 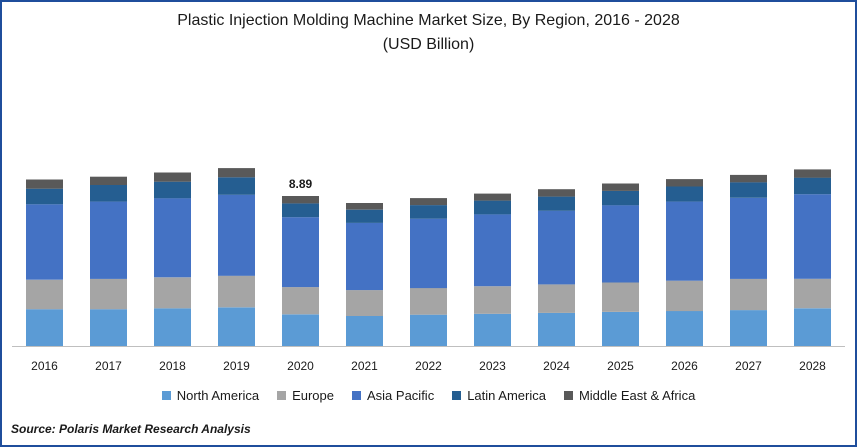 I want to click on bar-2023-north-america, so click(x=492, y=329).